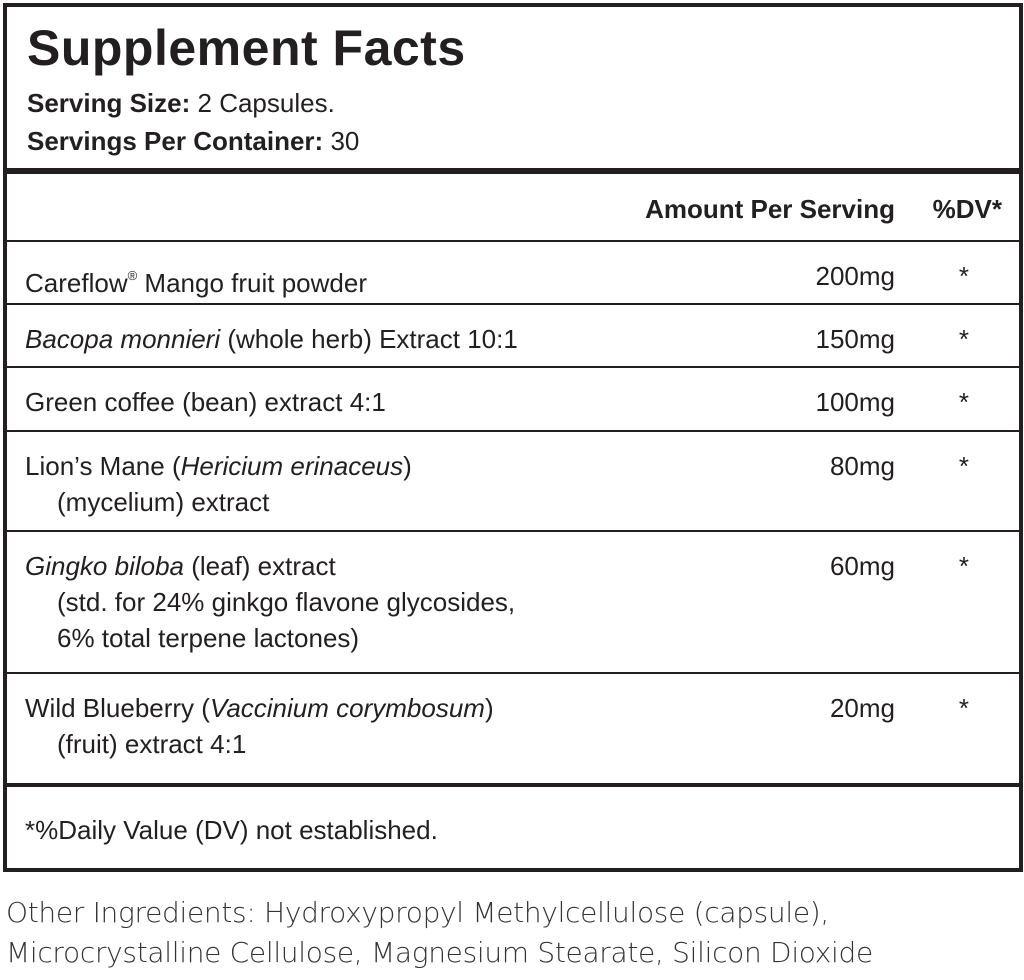 This screenshot has width=1024, height=980. What do you see at coordinates (855, 339) in the screenshot?
I see `amount: 150mg` at bounding box center [855, 339].